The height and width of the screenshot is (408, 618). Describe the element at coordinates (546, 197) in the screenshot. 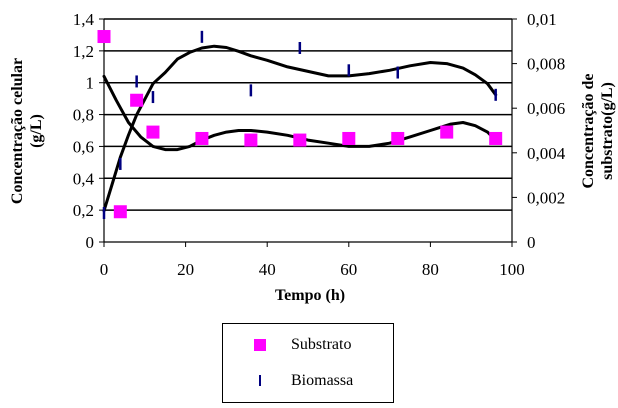

I see `y-tick-label-right: 0,002` at that location.